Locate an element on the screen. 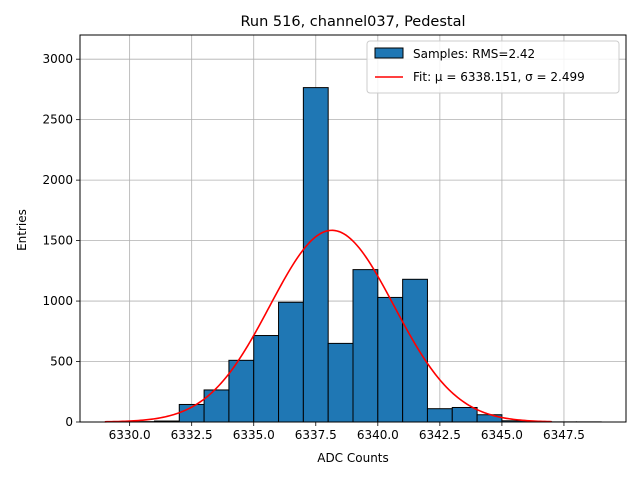 Image resolution: width=640 pixels, height=484 pixels. y-tick-label-4: 2000 is located at coordinates (57, 180).